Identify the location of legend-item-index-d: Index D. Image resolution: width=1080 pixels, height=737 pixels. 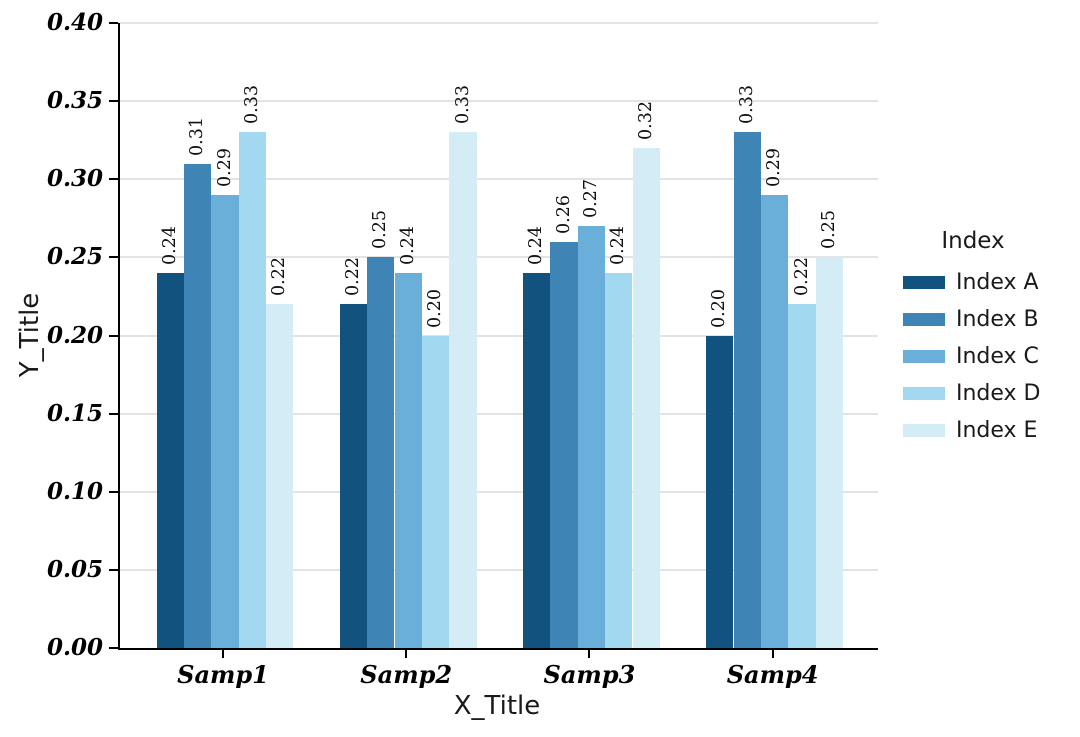
(988, 393).